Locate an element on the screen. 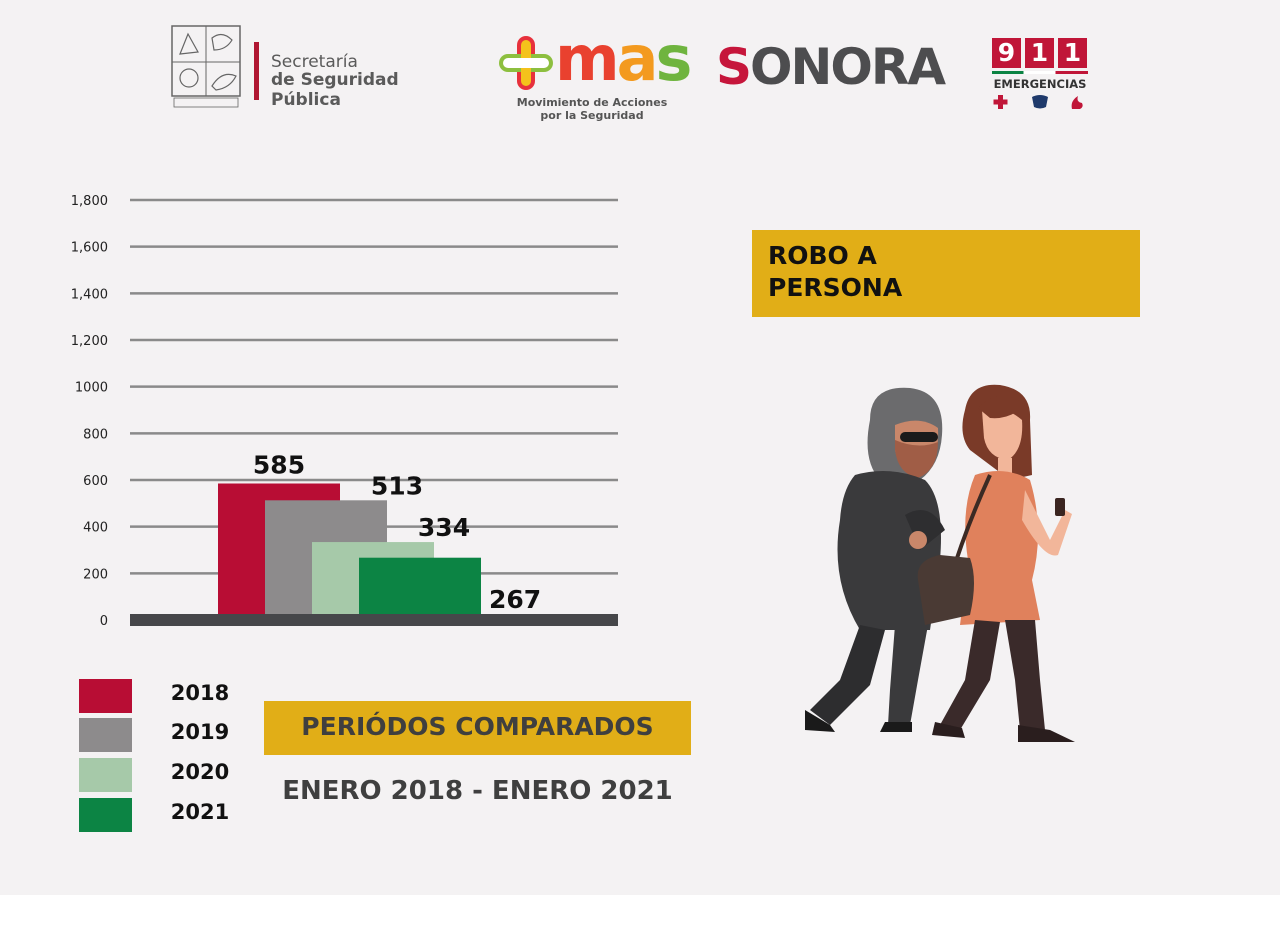 This screenshot has width=1280, height=925. data-label-2020: 334 is located at coordinates (444, 527).